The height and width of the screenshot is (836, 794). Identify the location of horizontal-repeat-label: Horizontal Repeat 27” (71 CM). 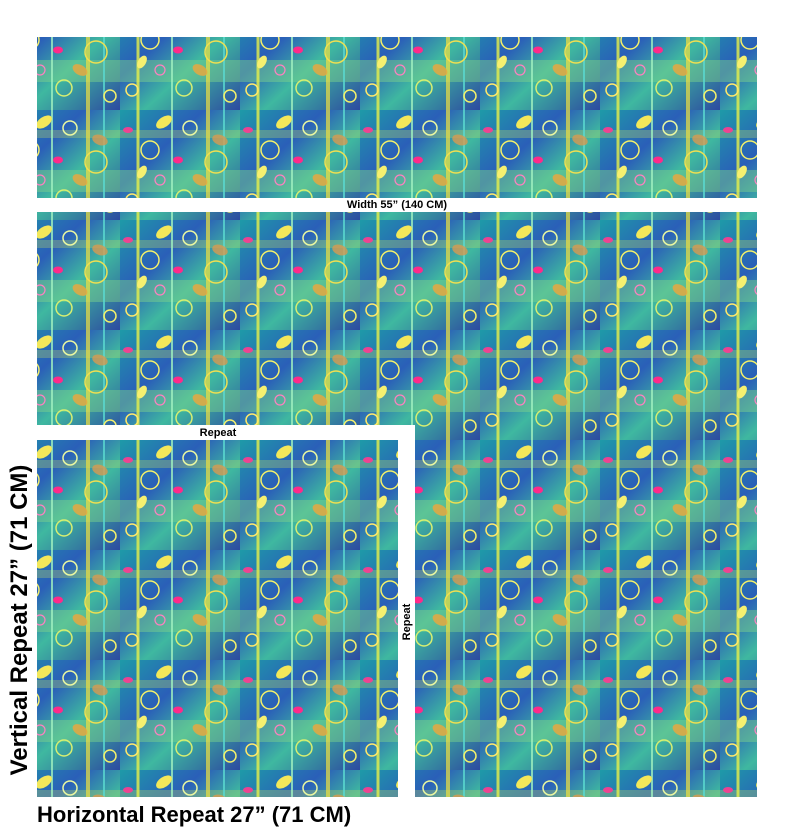
(194, 814).